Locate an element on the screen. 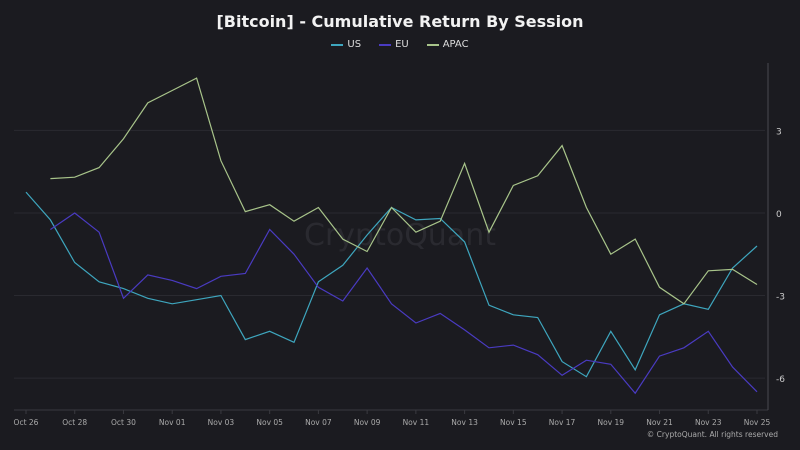  chart-title: [Bitcoin] - Cumulative Return By Session is located at coordinates (400, 21).